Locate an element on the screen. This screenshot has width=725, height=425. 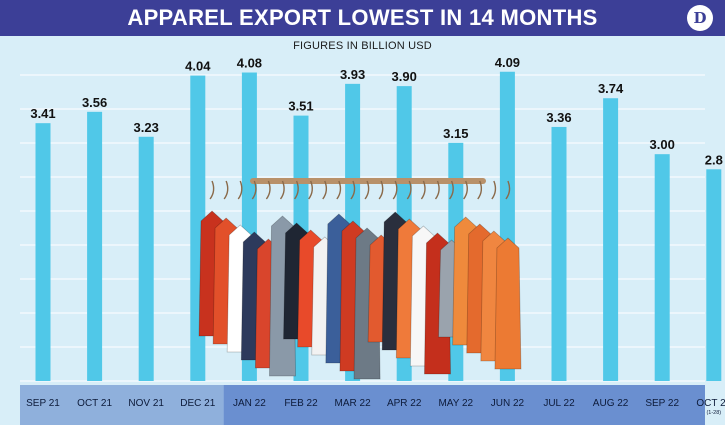
data-label: 3.90 is located at coordinates (404, 76).